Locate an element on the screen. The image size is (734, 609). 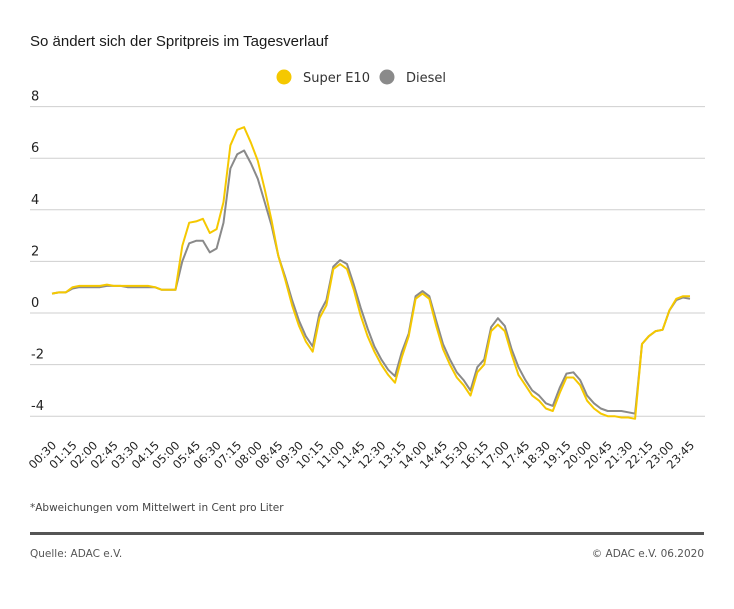
divider is located at coordinates (367, 533).